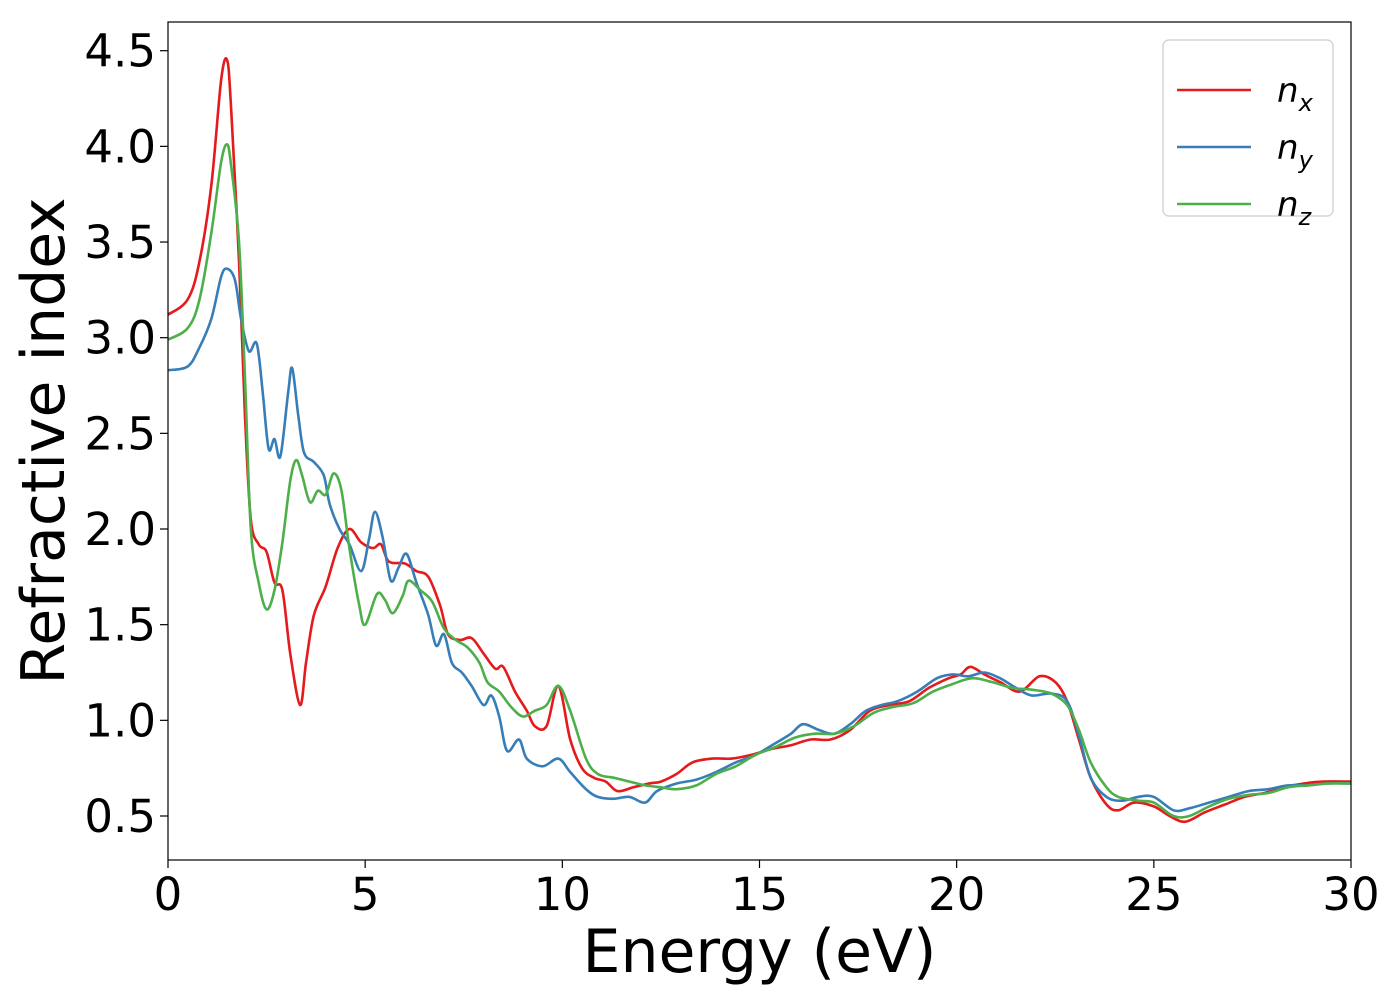 This screenshot has height=1000, width=1400. What do you see at coordinates (1306, 103) in the screenshot?
I see `legend-label-subscript: x` at bounding box center [1306, 103].